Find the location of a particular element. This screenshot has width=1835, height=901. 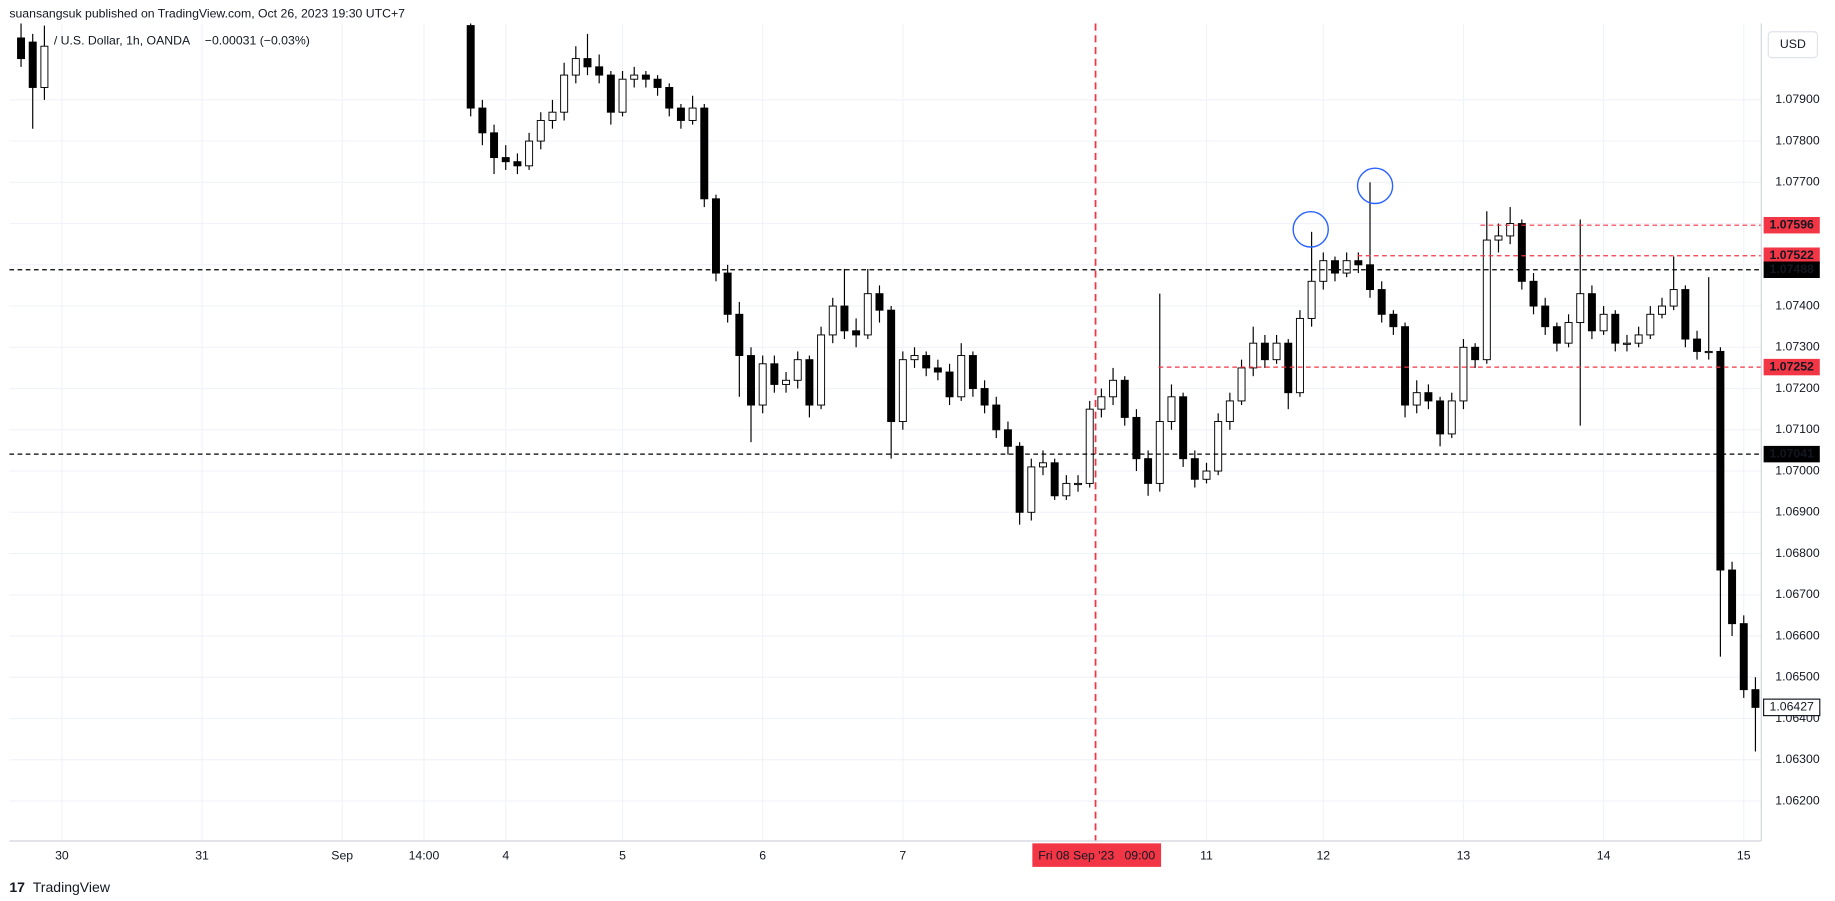

level-label: 1.07252 is located at coordinates (1792, 366).